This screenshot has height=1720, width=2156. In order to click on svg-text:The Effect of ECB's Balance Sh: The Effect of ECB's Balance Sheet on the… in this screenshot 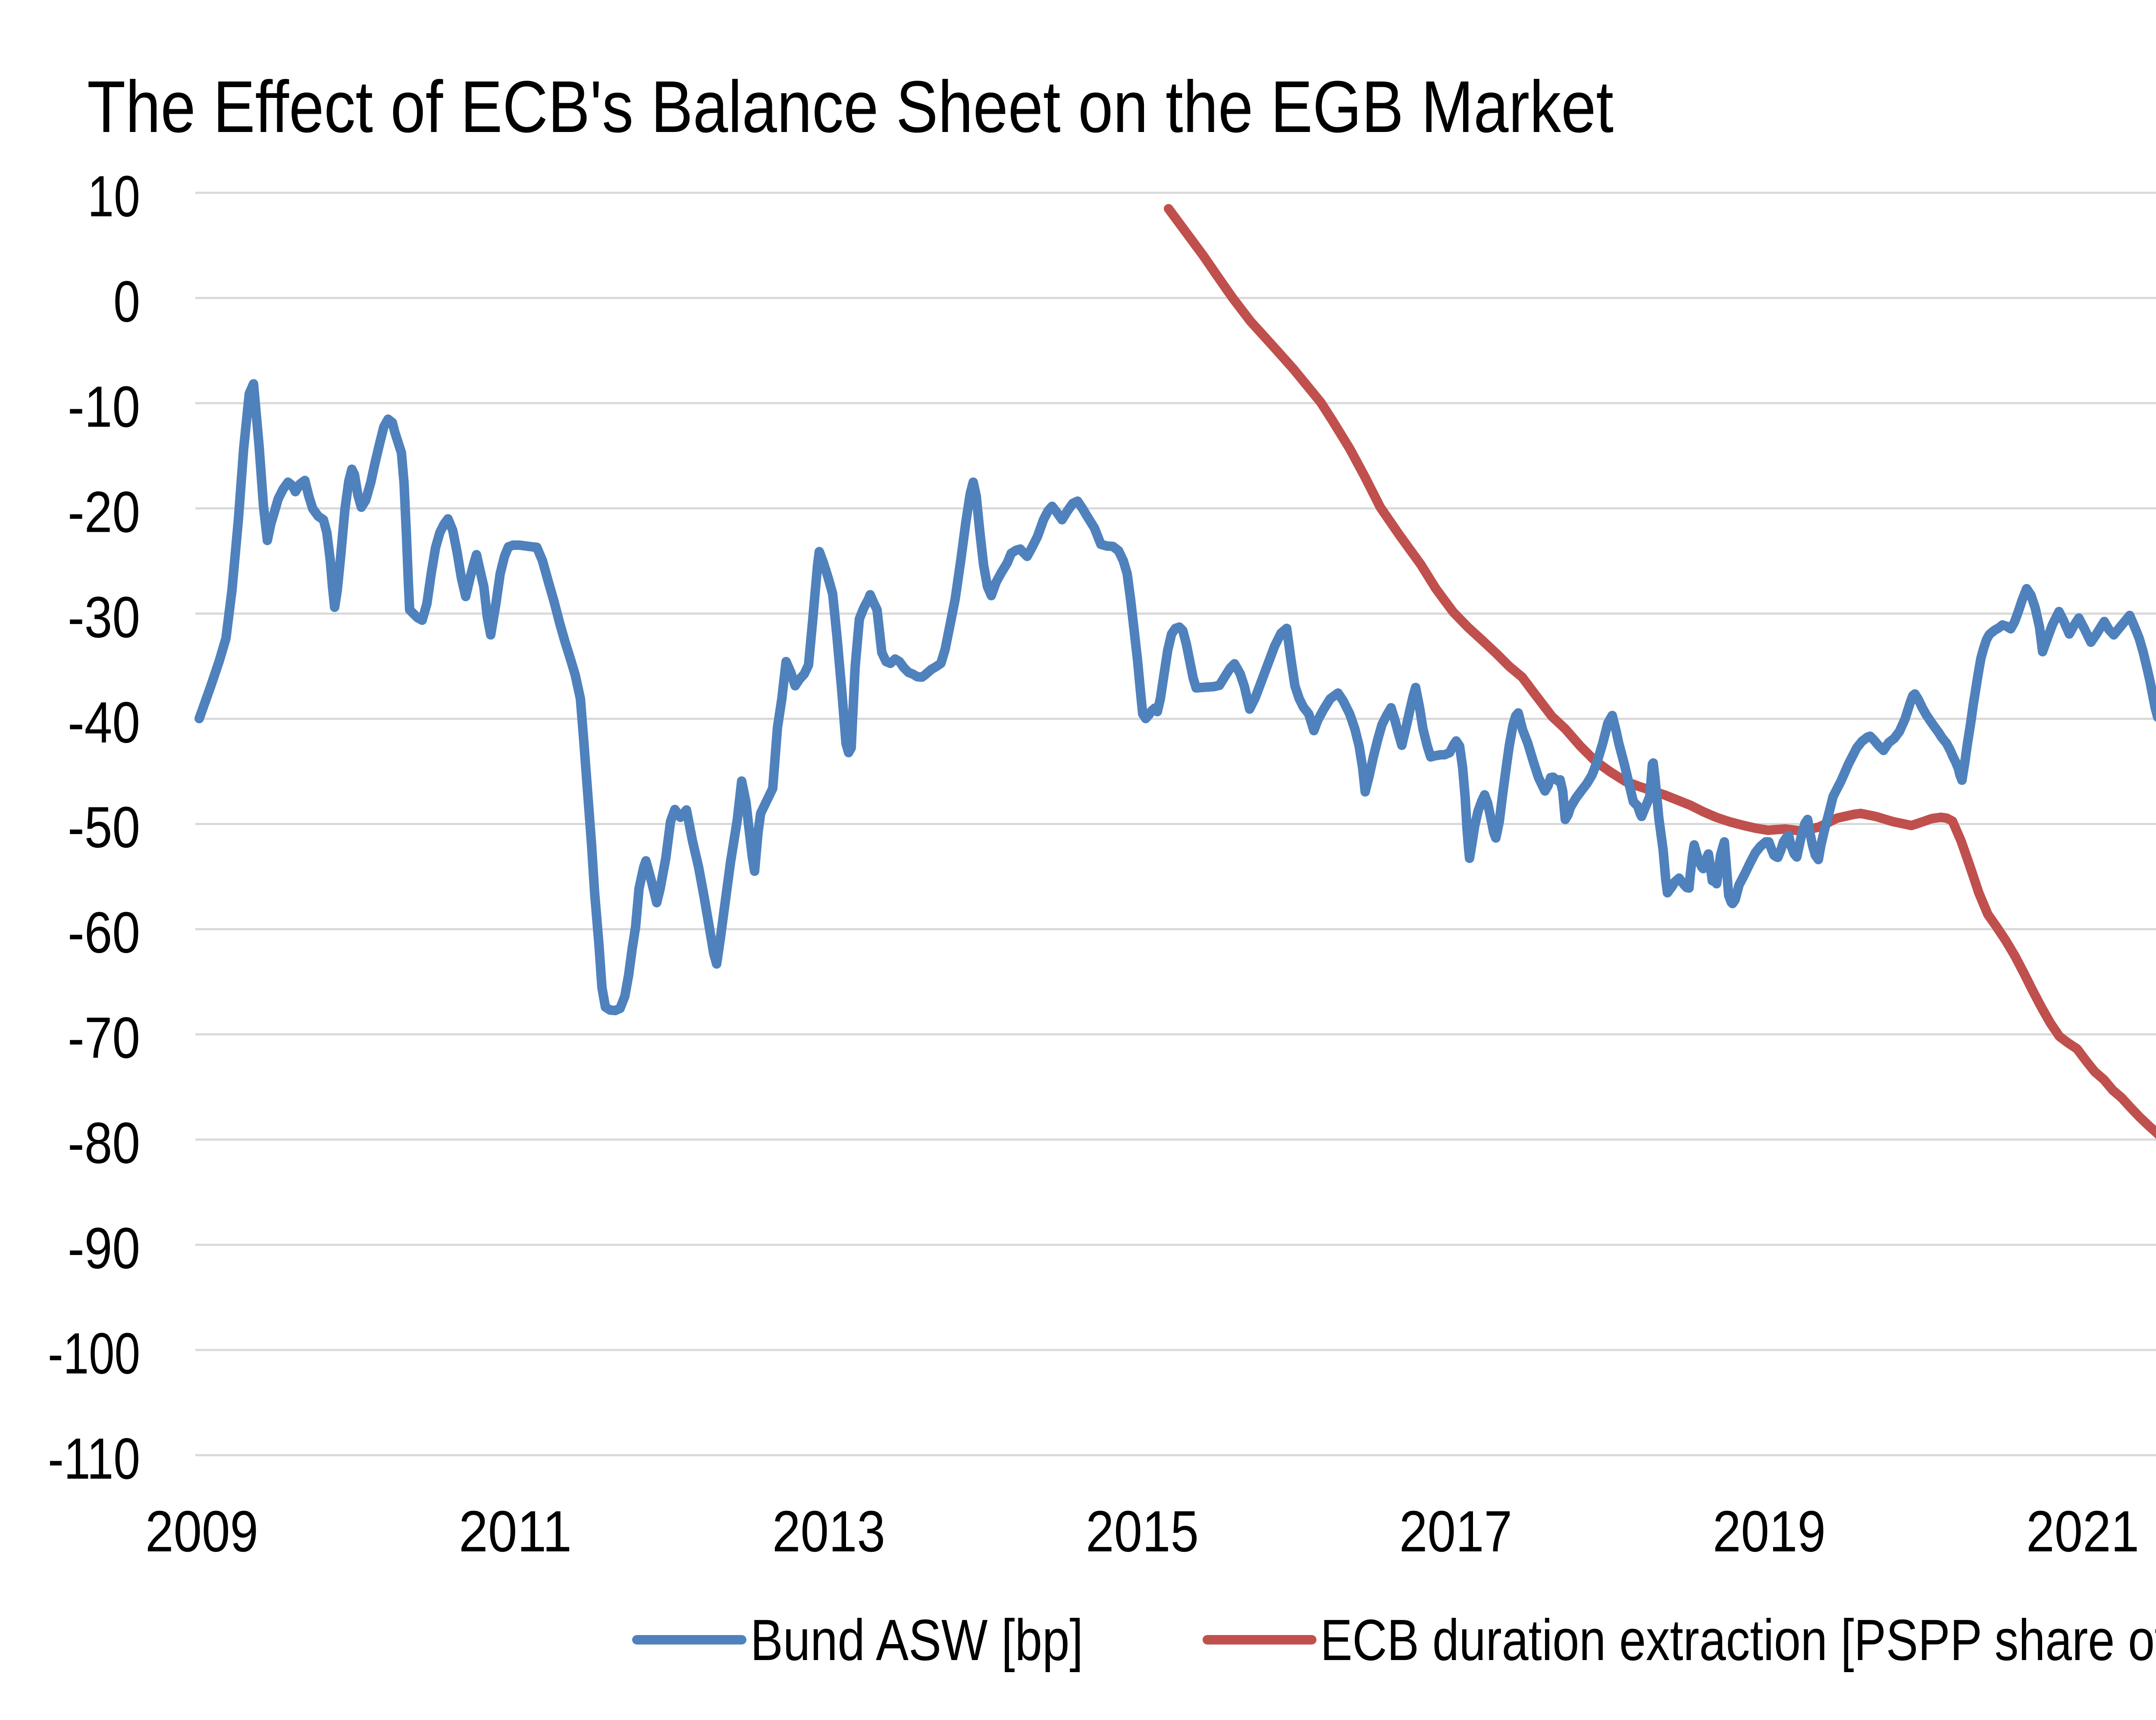, I will do `click(850, 107)`.